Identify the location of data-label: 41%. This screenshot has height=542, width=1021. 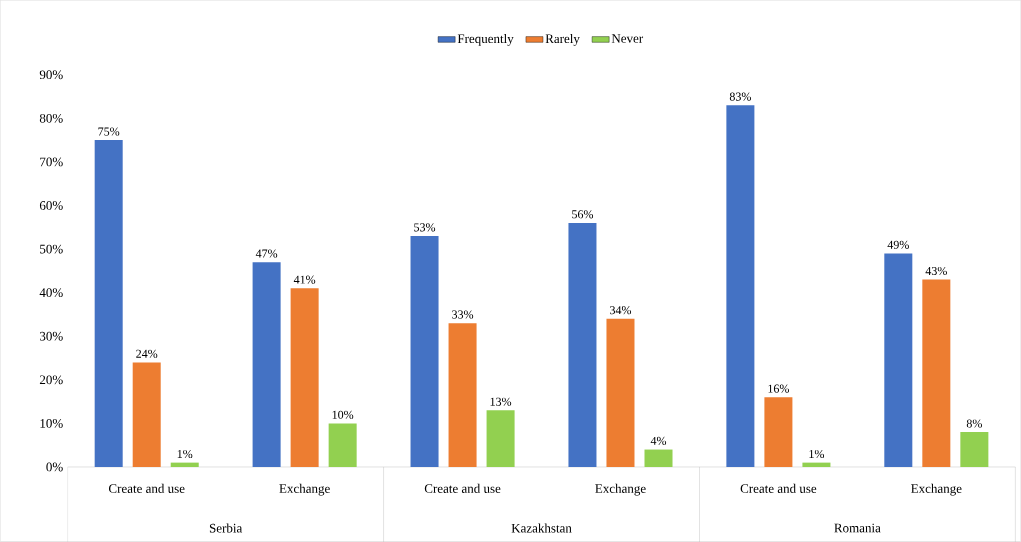
(304, 279).